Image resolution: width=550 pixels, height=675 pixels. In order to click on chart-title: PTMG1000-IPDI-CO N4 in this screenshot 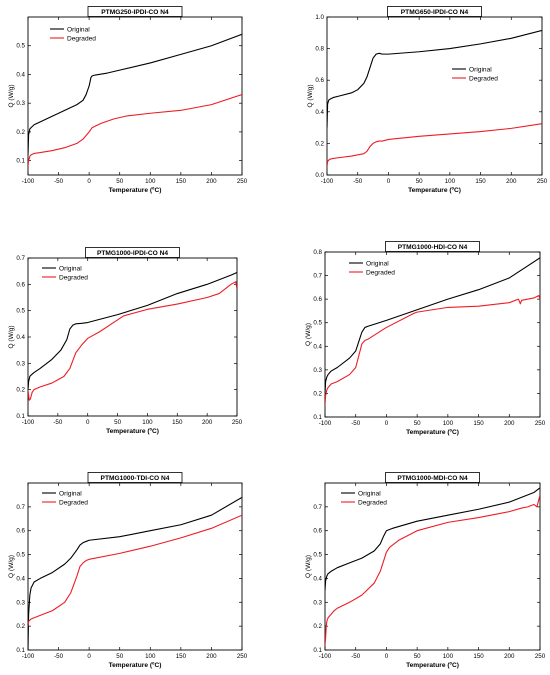, I will do `click(132, 253)`.